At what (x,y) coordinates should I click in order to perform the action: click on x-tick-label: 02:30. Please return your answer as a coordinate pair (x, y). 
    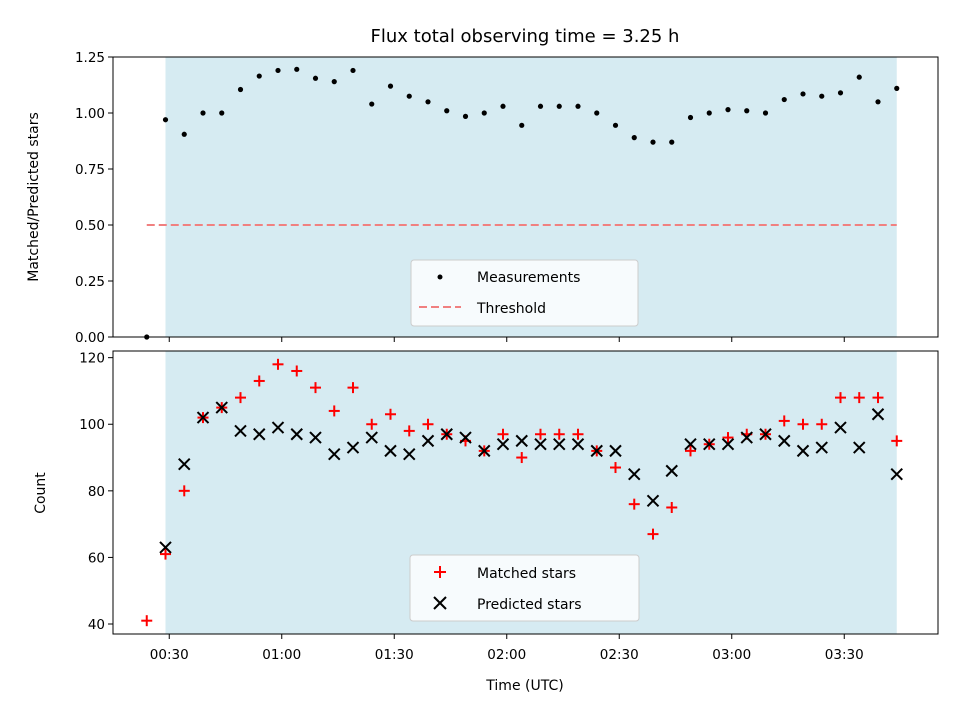
    Looking at the image, I should click on (619, 655).